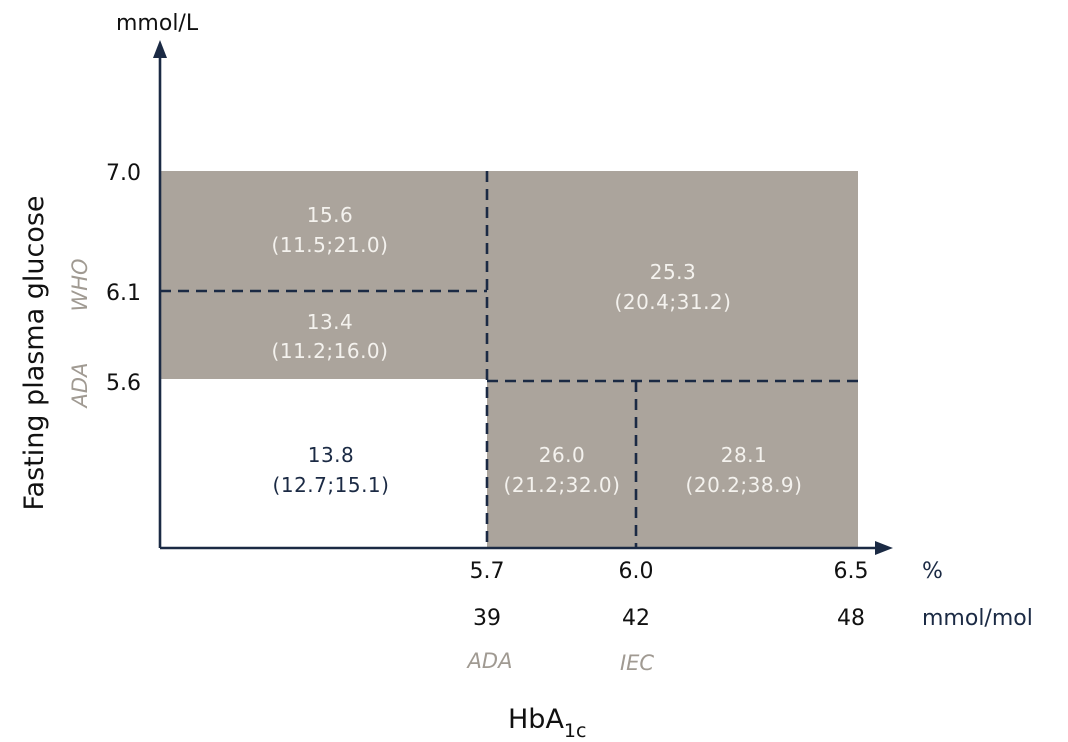 The image size is (1068, 742). Describe the element at coordinates (744, 470) in the screenshot. I see `cell-bottom-right: 28.1 (20.2;38.9)` at that location.